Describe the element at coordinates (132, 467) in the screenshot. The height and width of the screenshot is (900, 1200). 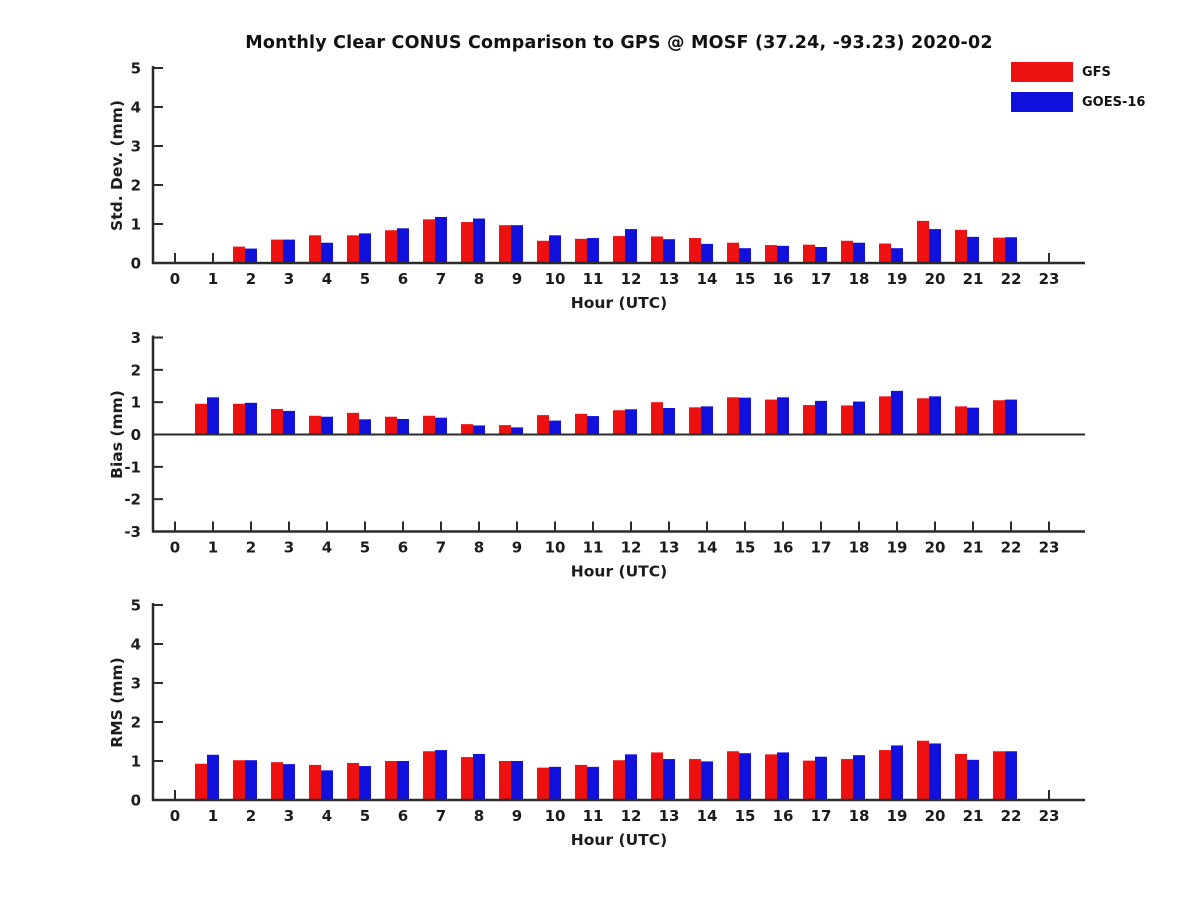
I see `y-tick-label: -1` at that location.